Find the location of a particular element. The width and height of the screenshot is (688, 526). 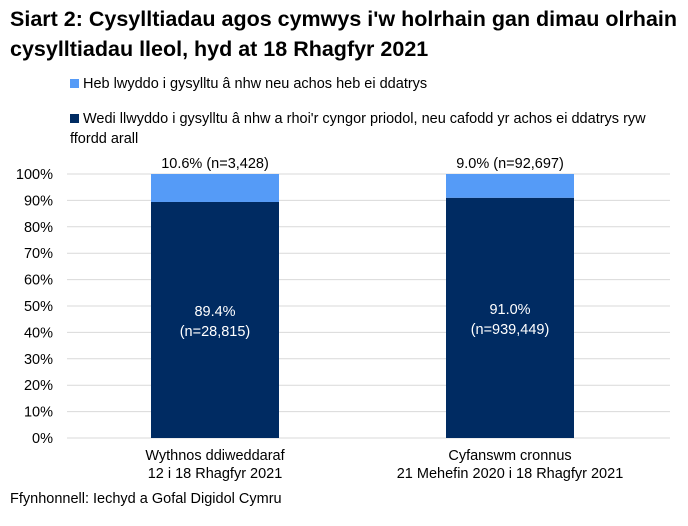

y-tick-label: 10% is located at coordinates (38, 413).